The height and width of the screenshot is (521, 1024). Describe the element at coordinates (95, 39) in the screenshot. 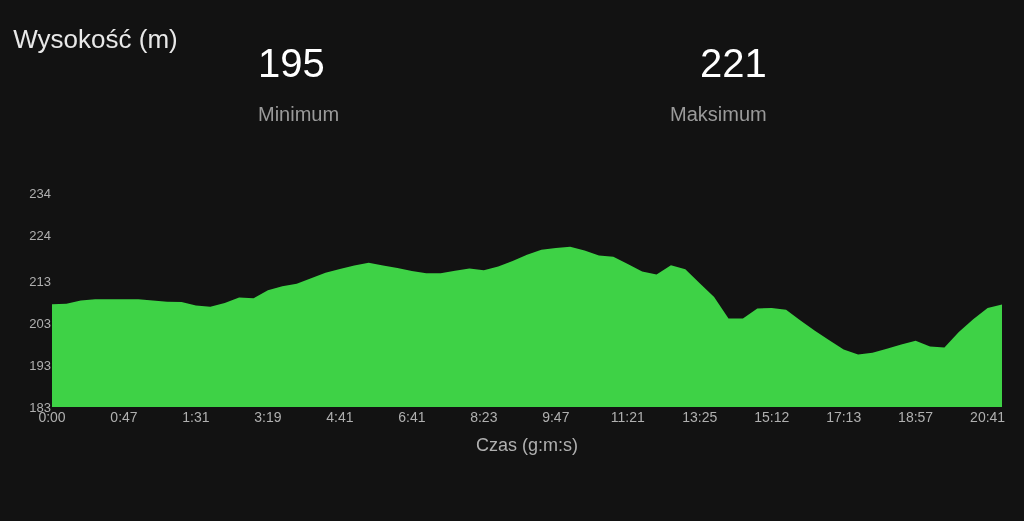

I see `chart-title: Wysokość (m)` at that location.